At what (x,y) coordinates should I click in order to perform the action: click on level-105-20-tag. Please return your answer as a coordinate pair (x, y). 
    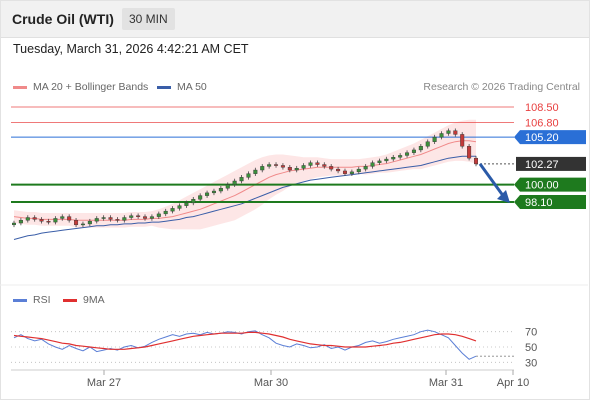
    Looking at the image, I should click on (550, 137).